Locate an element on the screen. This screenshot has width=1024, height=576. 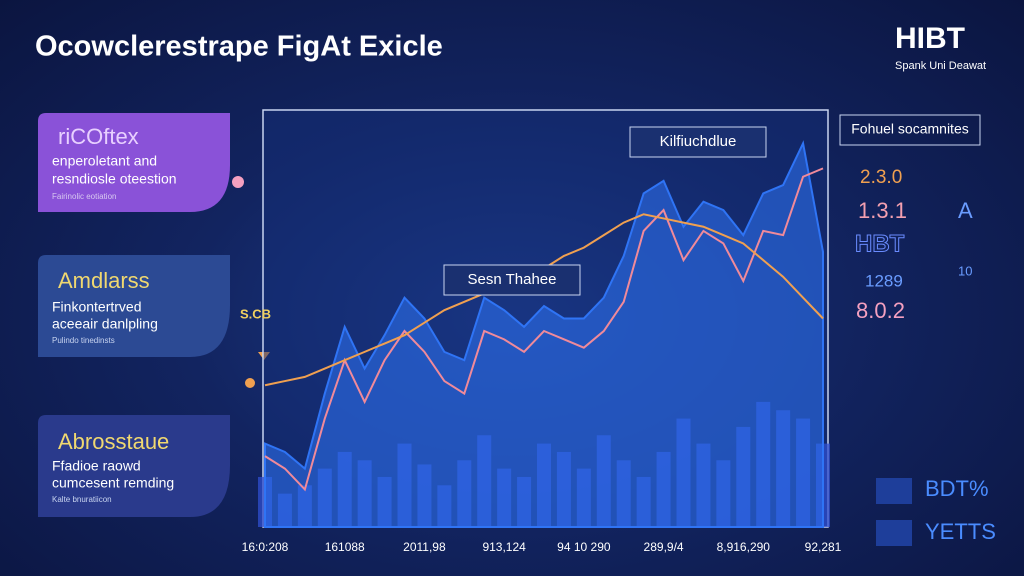
panel-item: 8.0.2 is located at coordinates (880, 310).